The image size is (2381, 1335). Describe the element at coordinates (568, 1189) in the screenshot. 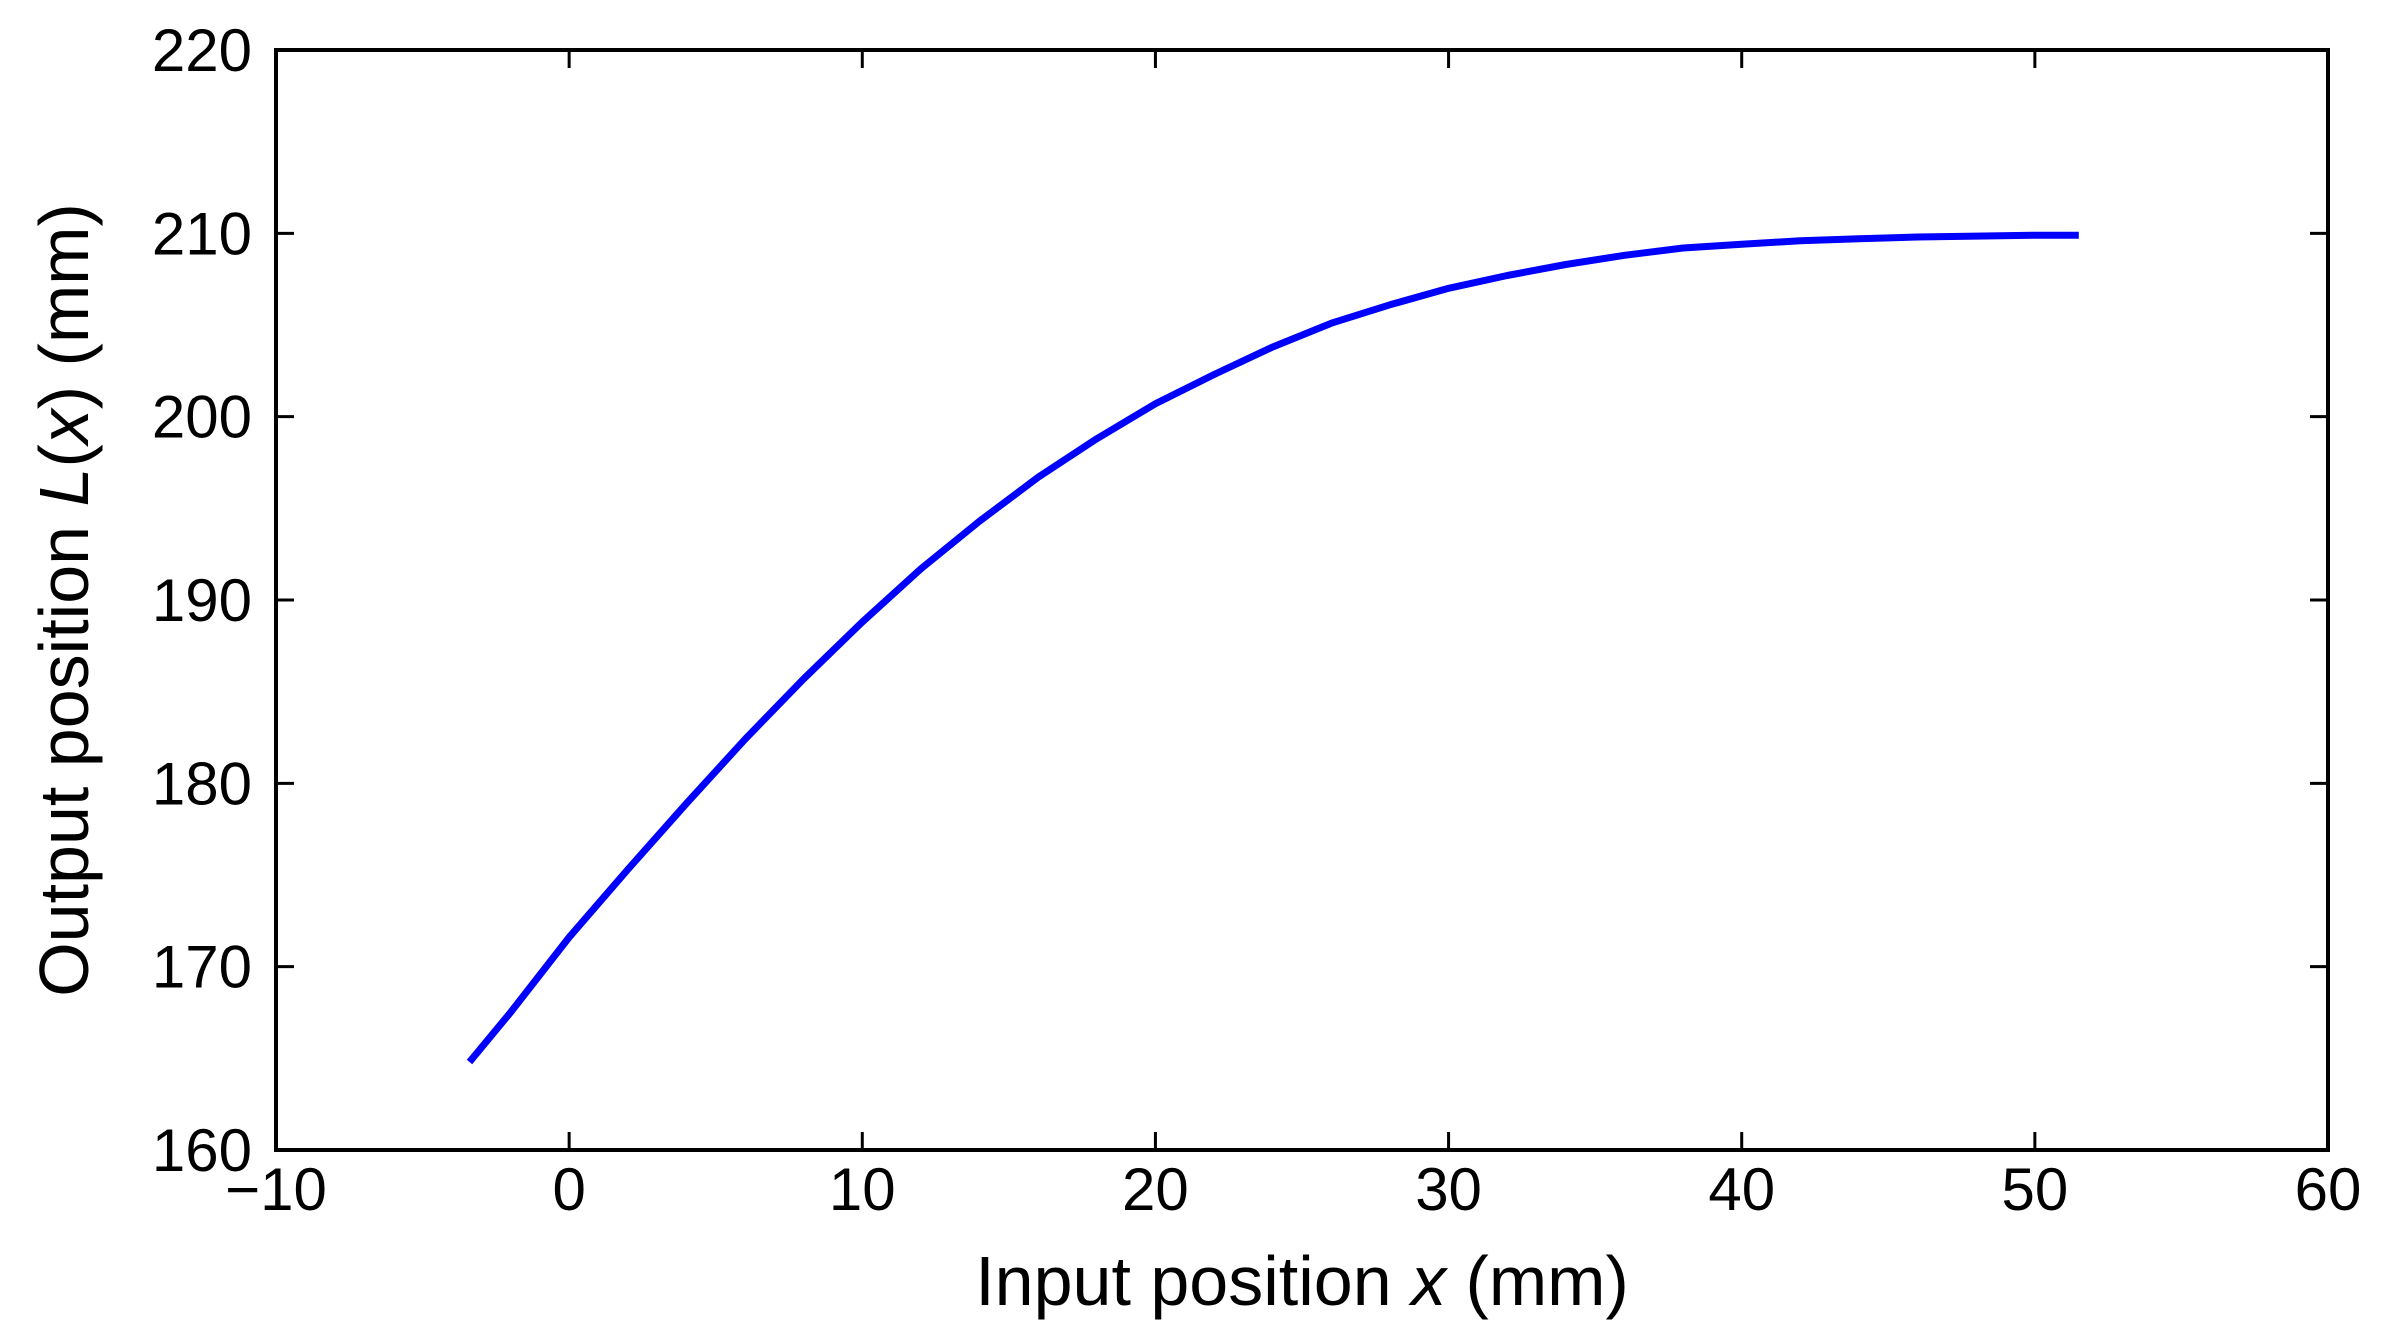

I see `x-tick-label: 0` at that location.